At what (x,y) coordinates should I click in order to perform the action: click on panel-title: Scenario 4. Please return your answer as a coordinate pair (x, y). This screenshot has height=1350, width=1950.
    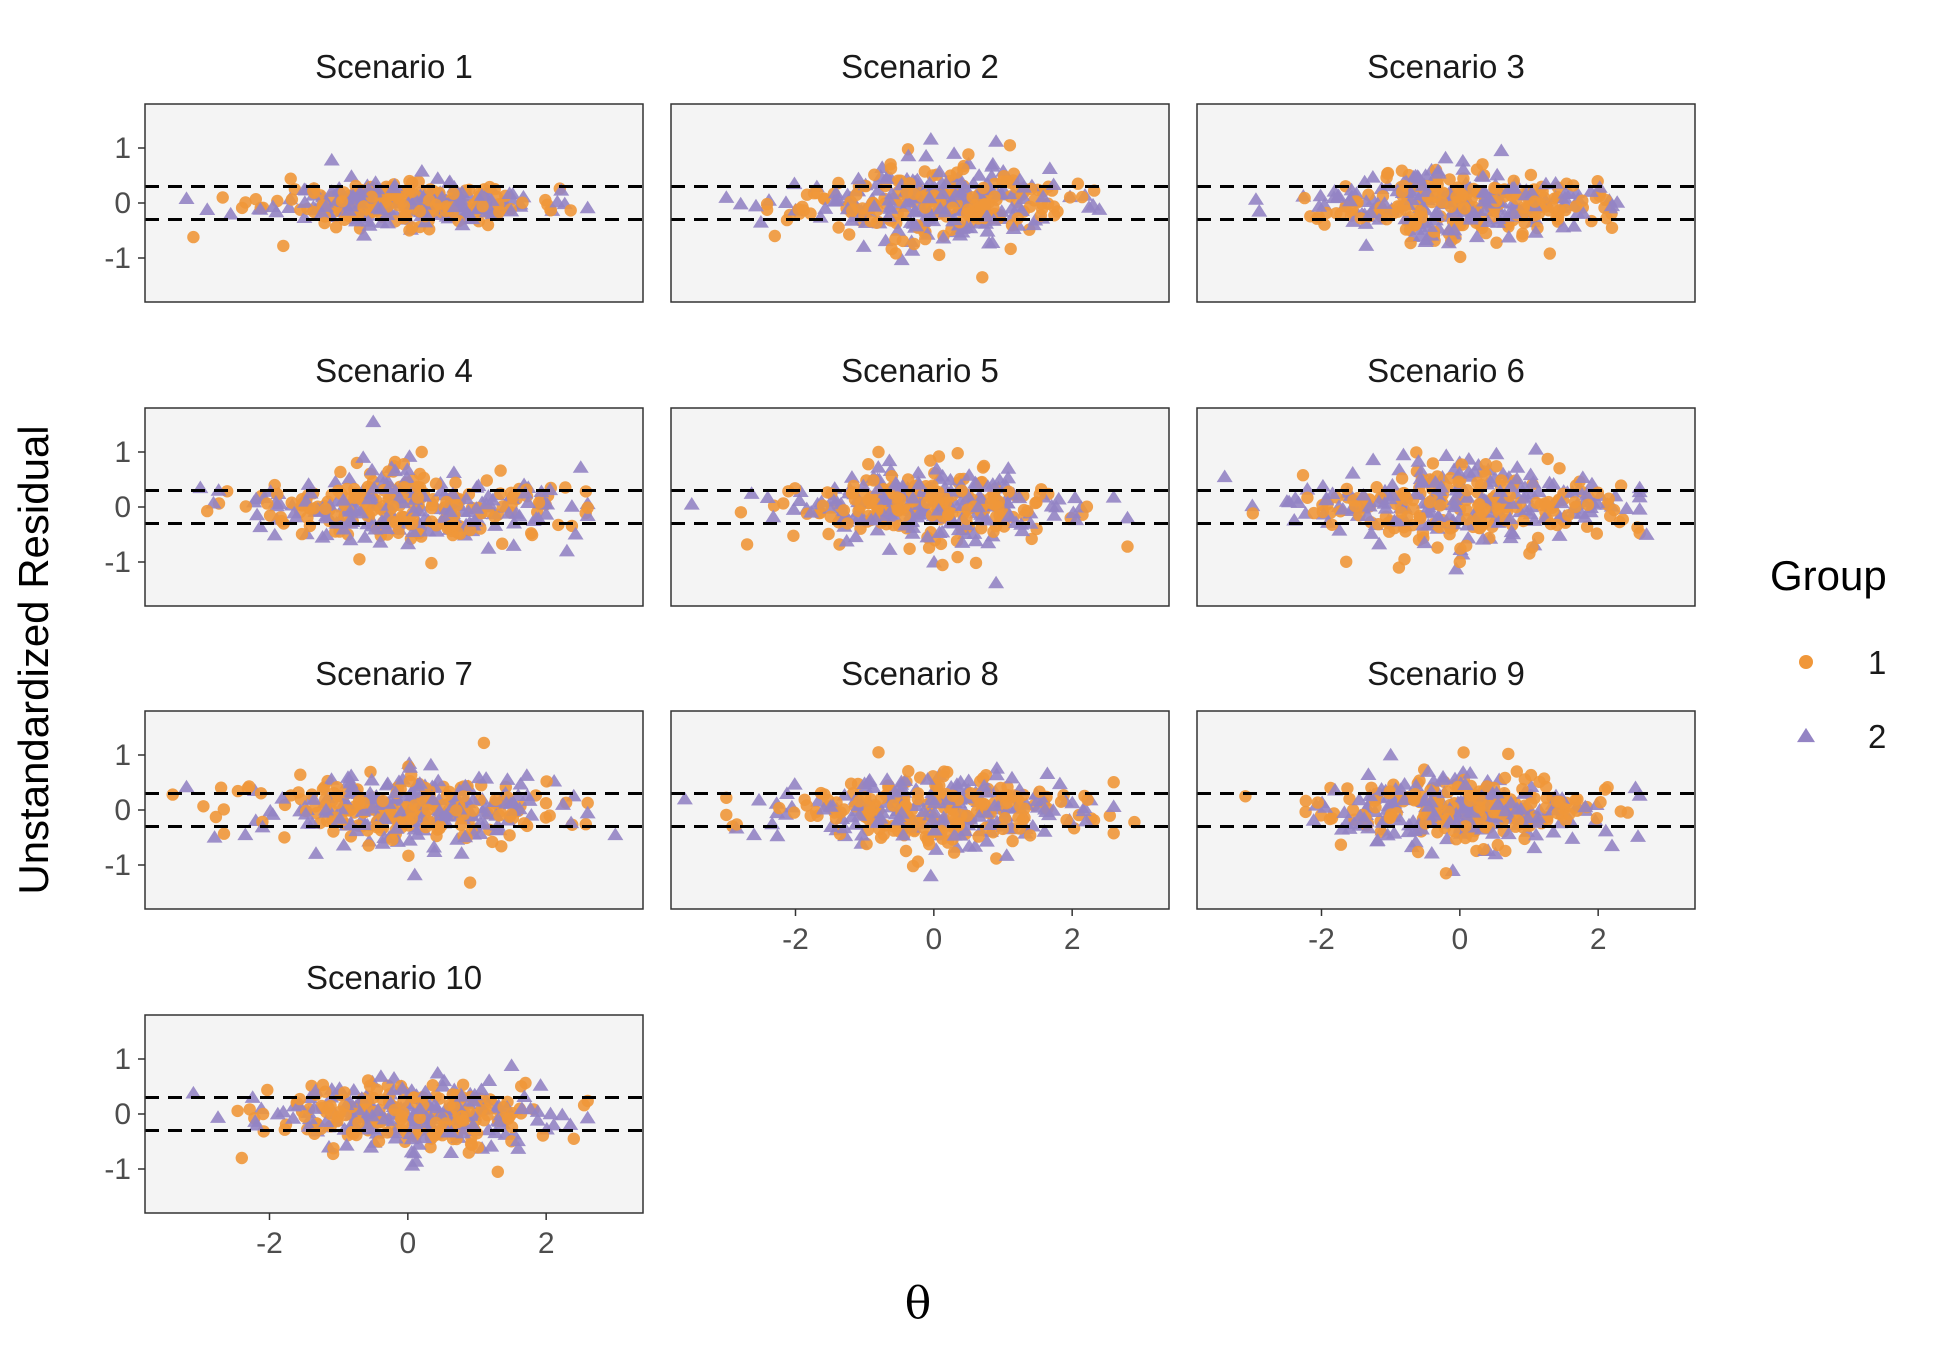
    Looking at the image, I should click on (394, 370).